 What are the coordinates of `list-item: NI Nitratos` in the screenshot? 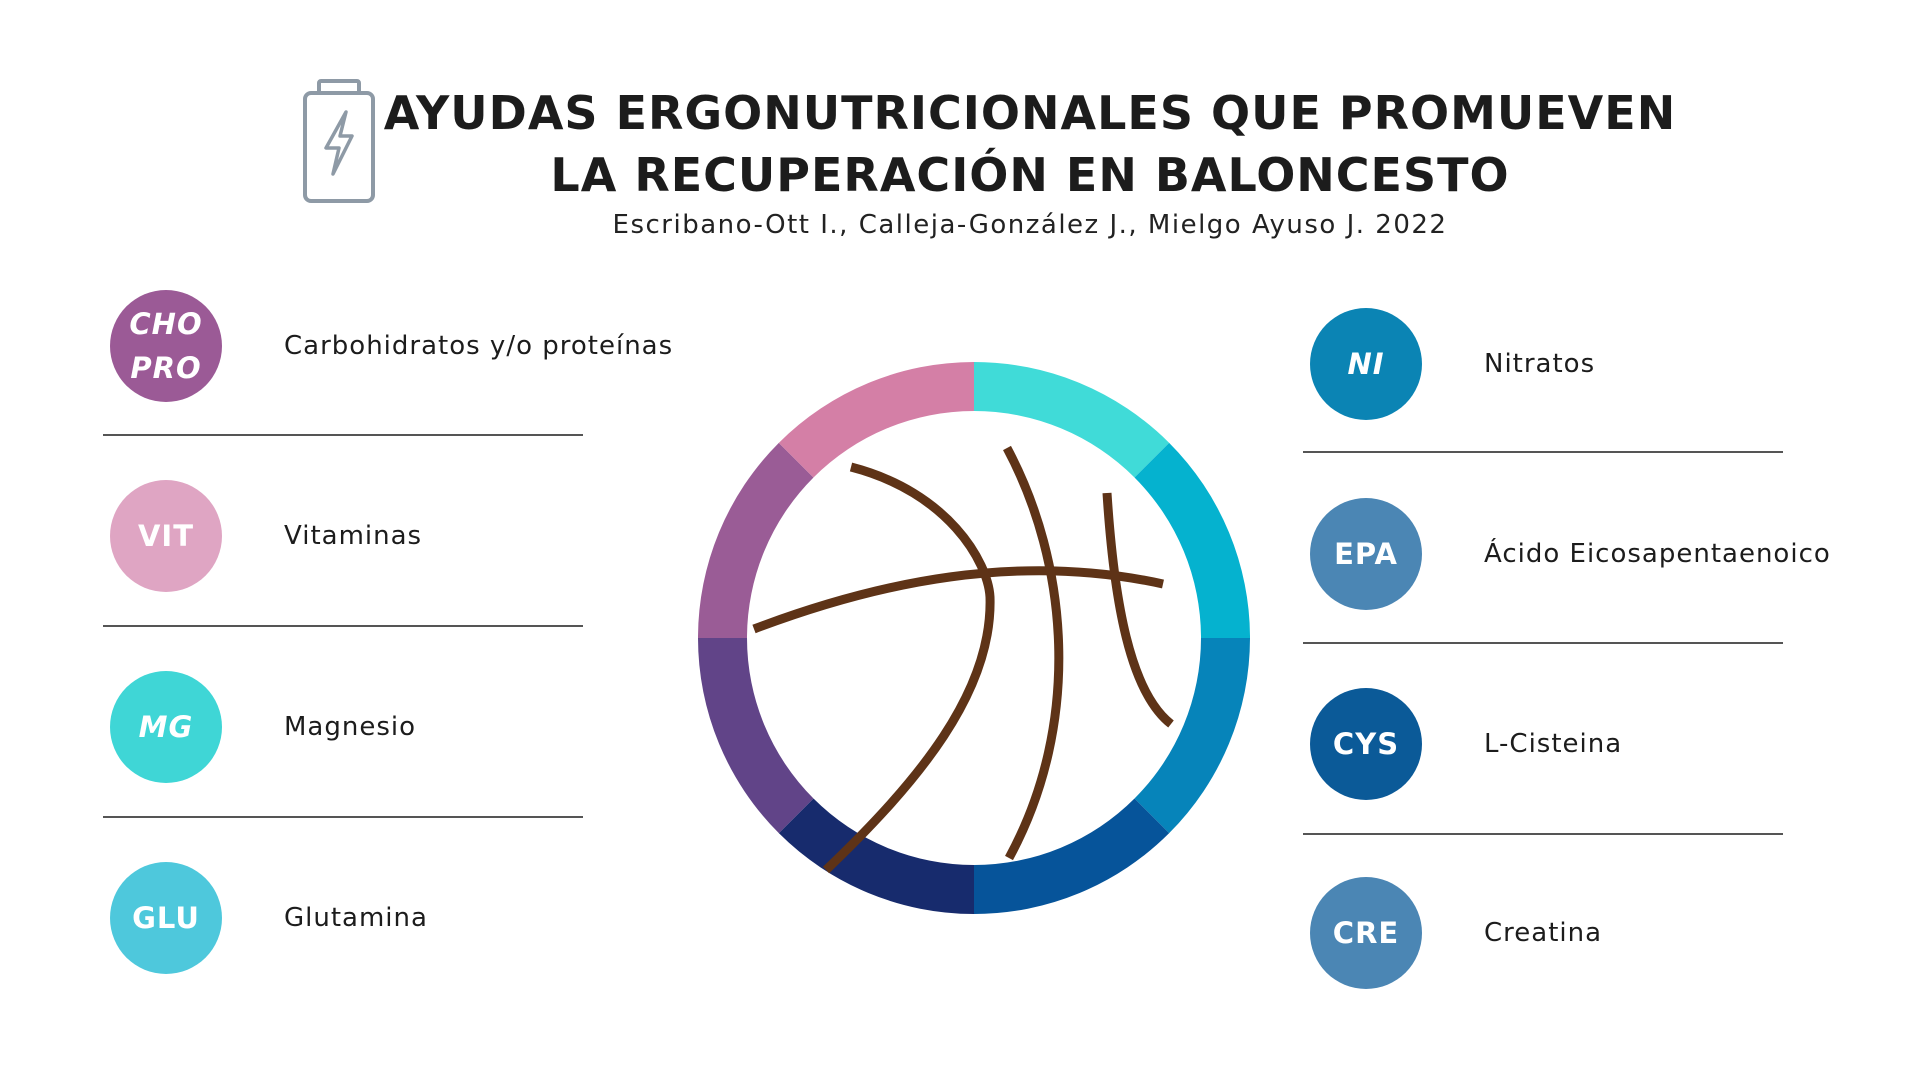 It's located at (1615, 364).